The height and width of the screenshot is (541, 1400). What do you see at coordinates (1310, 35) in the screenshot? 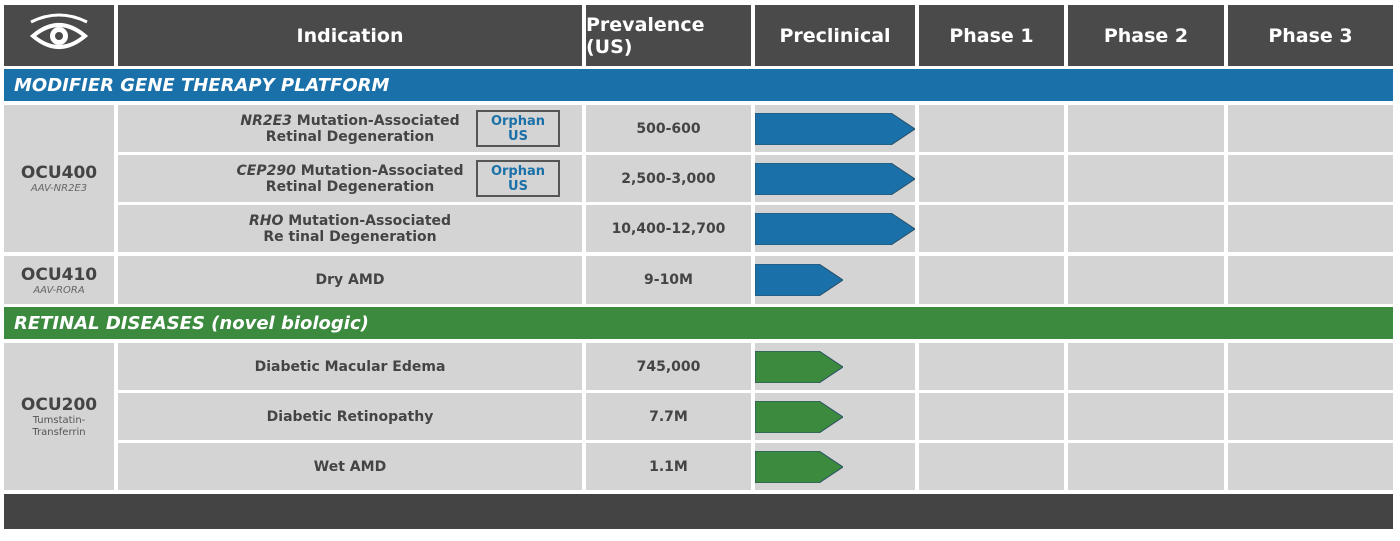
I see `col-header-phase3: Phase 3` at bounding box center [1310, 35].